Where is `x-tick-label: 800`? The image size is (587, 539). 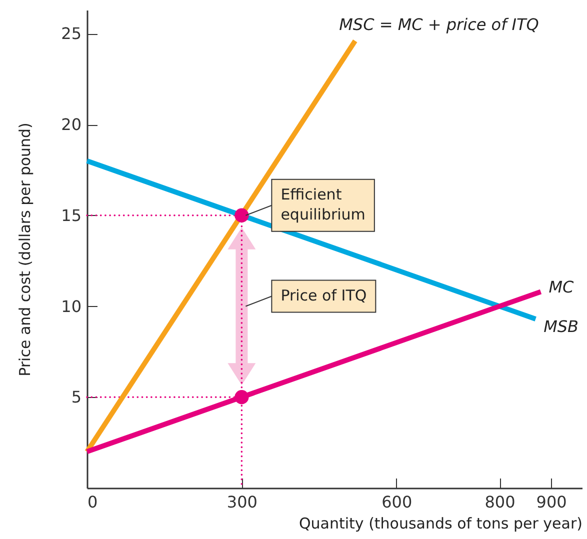 x-tick-label: 800 is located at coordinates (500, 502).